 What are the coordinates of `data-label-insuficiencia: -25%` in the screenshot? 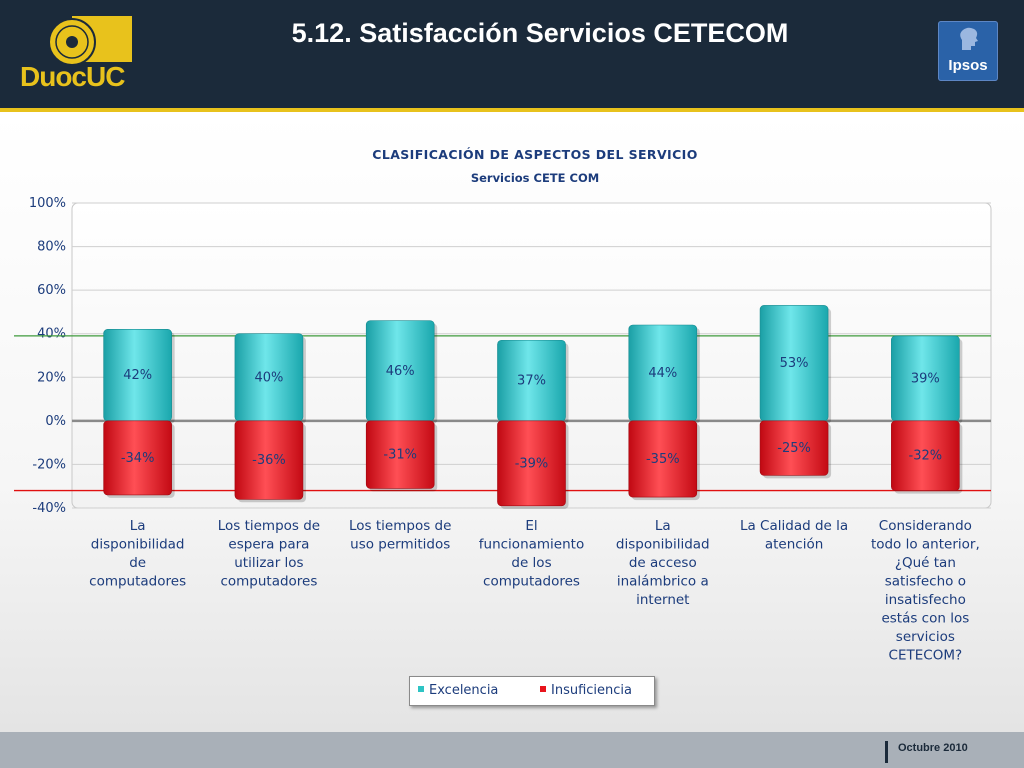 It's located at (794, 448).